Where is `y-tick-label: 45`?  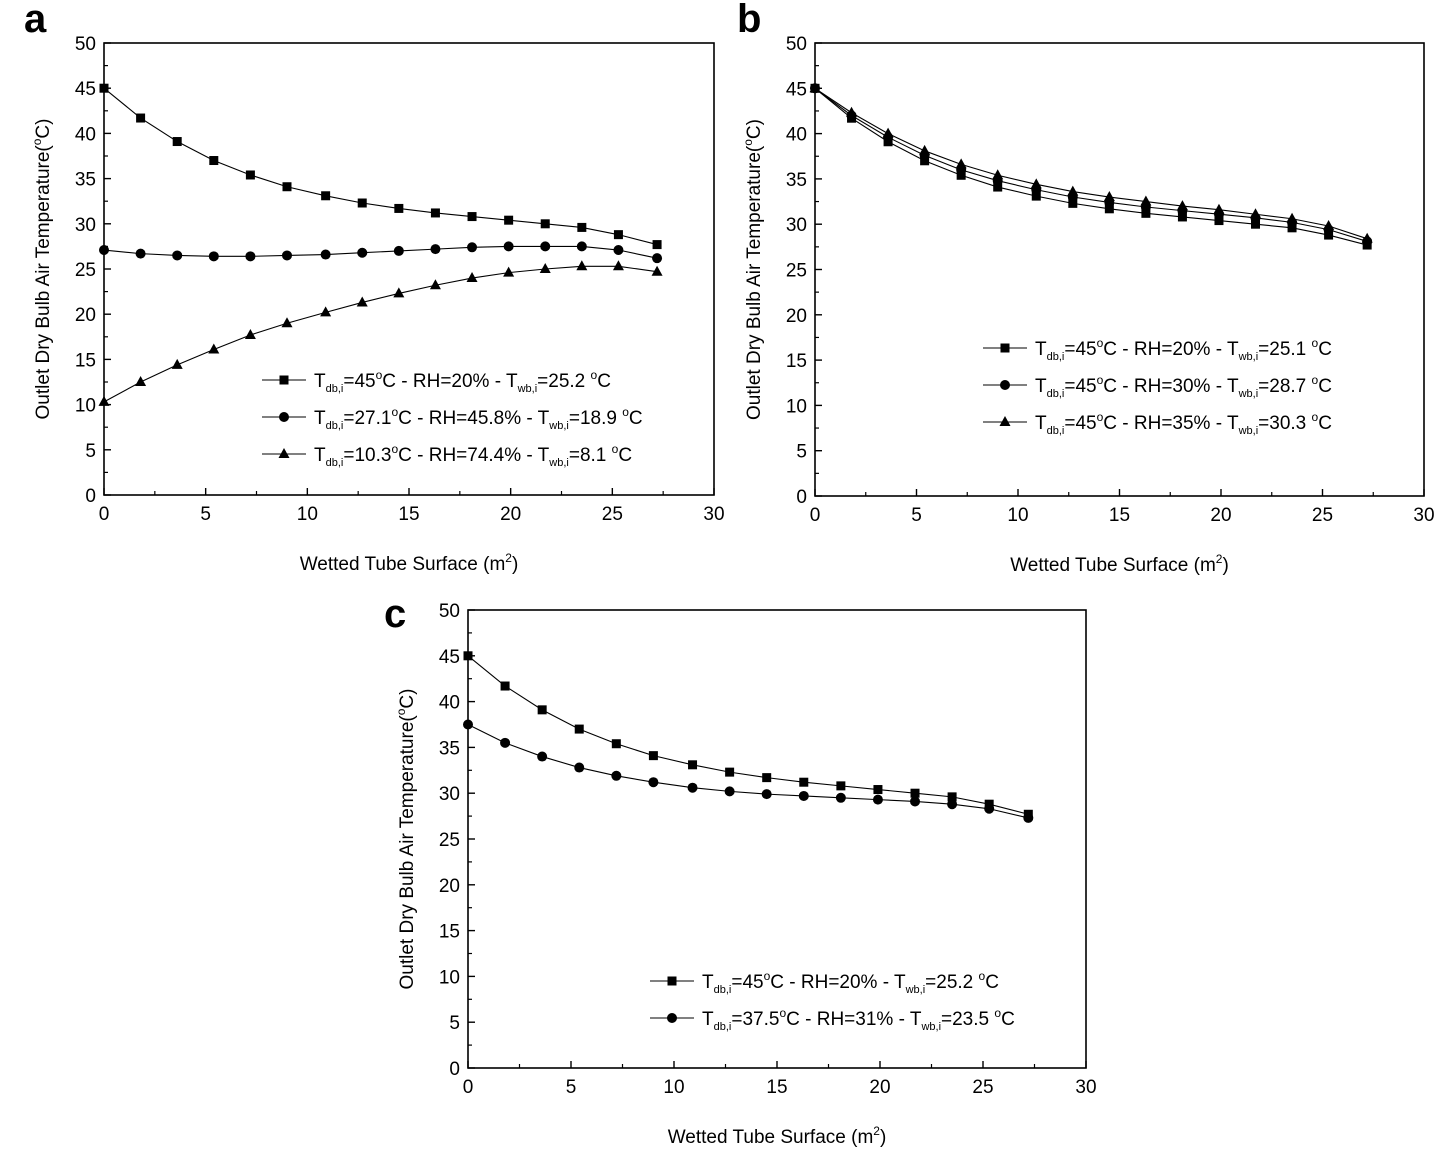
y-tick-label: 45 is located at coordinates (449, 657).